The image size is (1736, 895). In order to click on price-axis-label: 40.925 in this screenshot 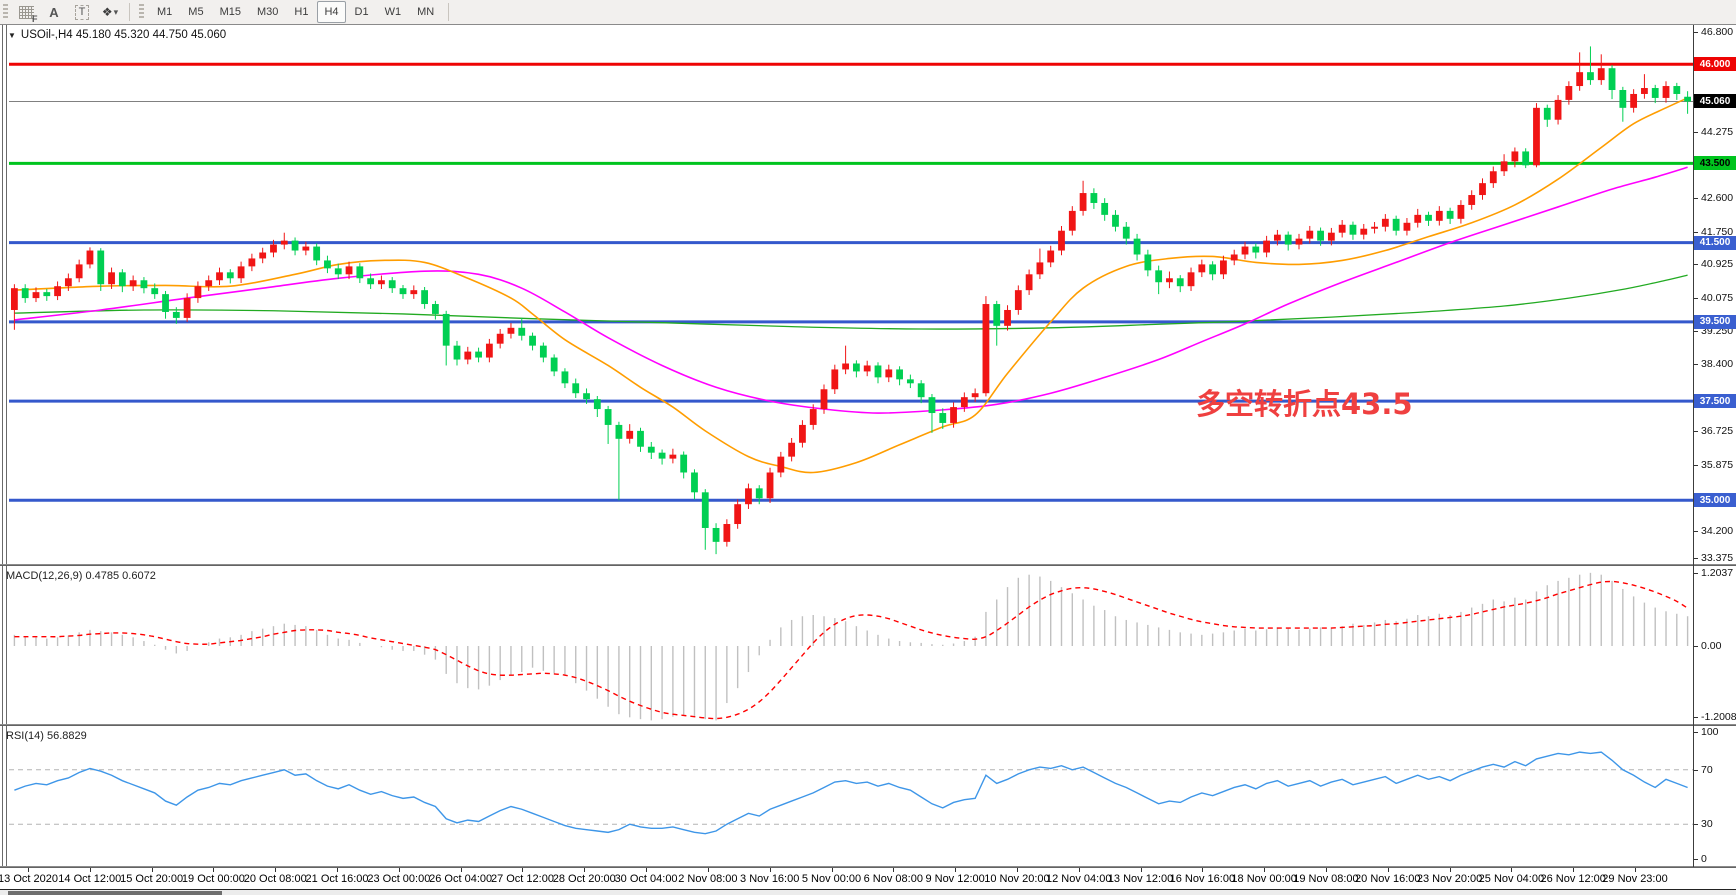, I will do `click(1715, 264)`.